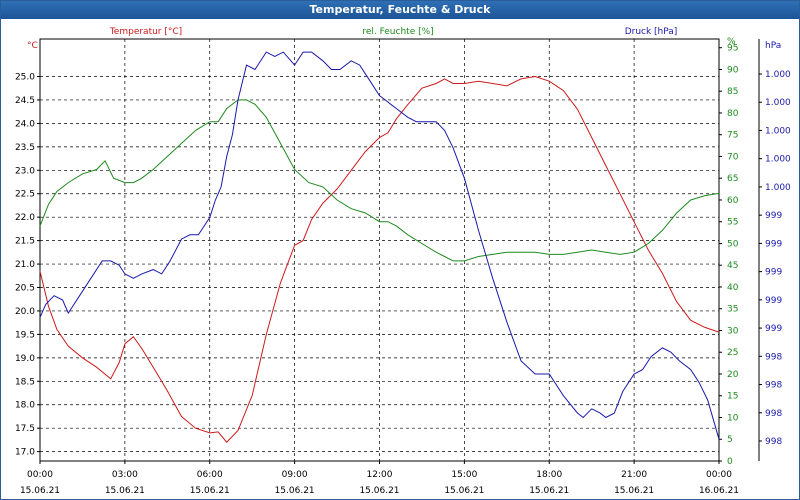 The image size is (800, 500). What do you see at coordinates (733, 114) in the screenshot?
I see `hum-tick-label-16: 80` at bounding box center [733, 114].